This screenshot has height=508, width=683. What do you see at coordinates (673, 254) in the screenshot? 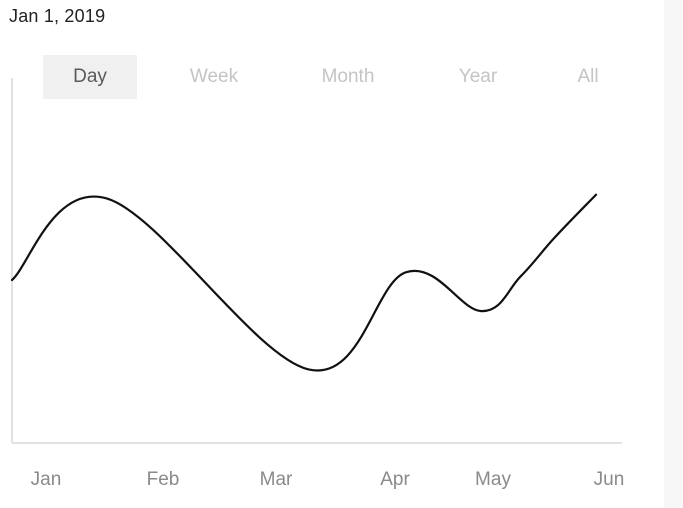
I see `side-panel-edge` at bounding box center [673, 254].